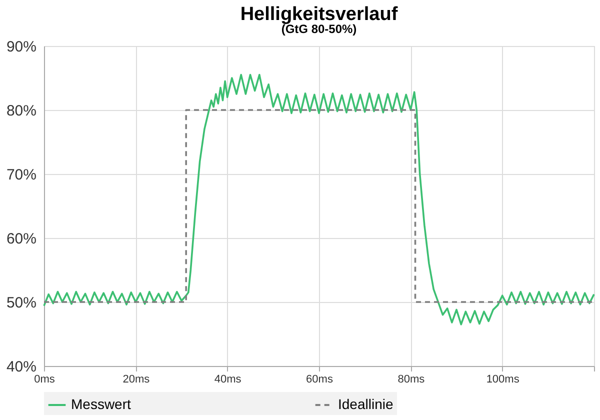 The height and width of the screenshot is (420, 600). Describe the element at coordinates (45, 380) in the screenshot. I see `x-tick-label: 0ms` at that location.